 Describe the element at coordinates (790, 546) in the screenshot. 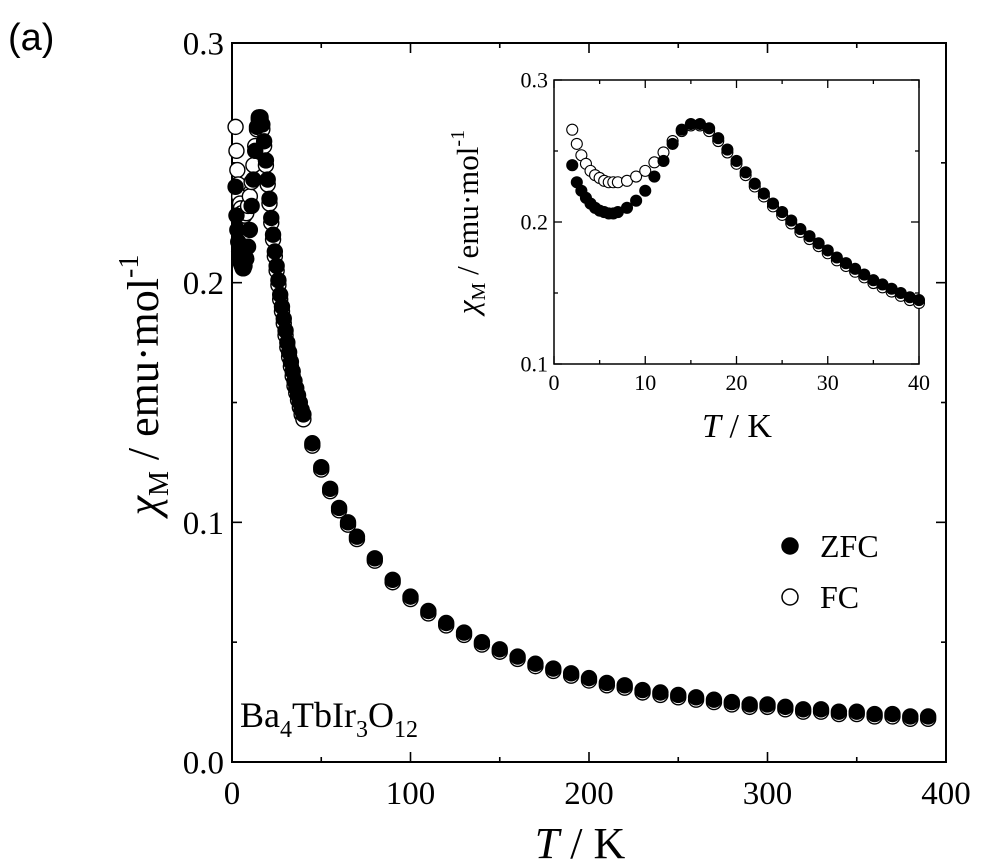

I see `legend-zfc-marker` at that location.